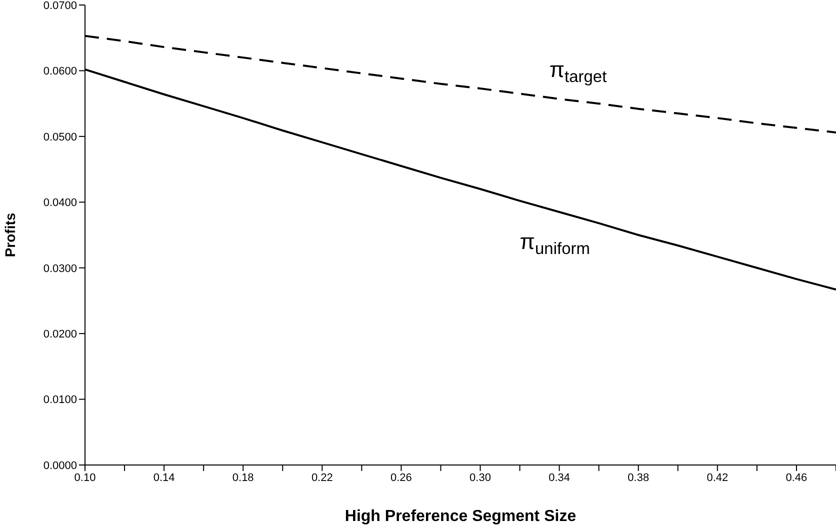 This screenshot has height=531, width=836. What do you see at coordinates (480, 478) in the screenshot?
I see `x-tick-label: 0.30` at bounding box center [480, 478].